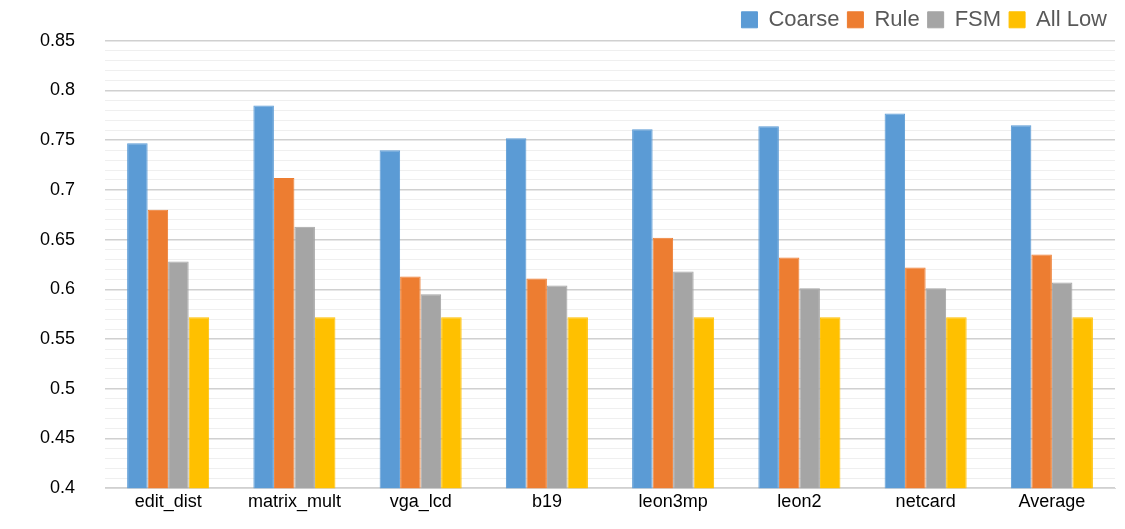 This screenshot has width=1125, height=529. Describe the element at coordinates (57, 437) in the screenshot. I see `text: 0.45` at that location.